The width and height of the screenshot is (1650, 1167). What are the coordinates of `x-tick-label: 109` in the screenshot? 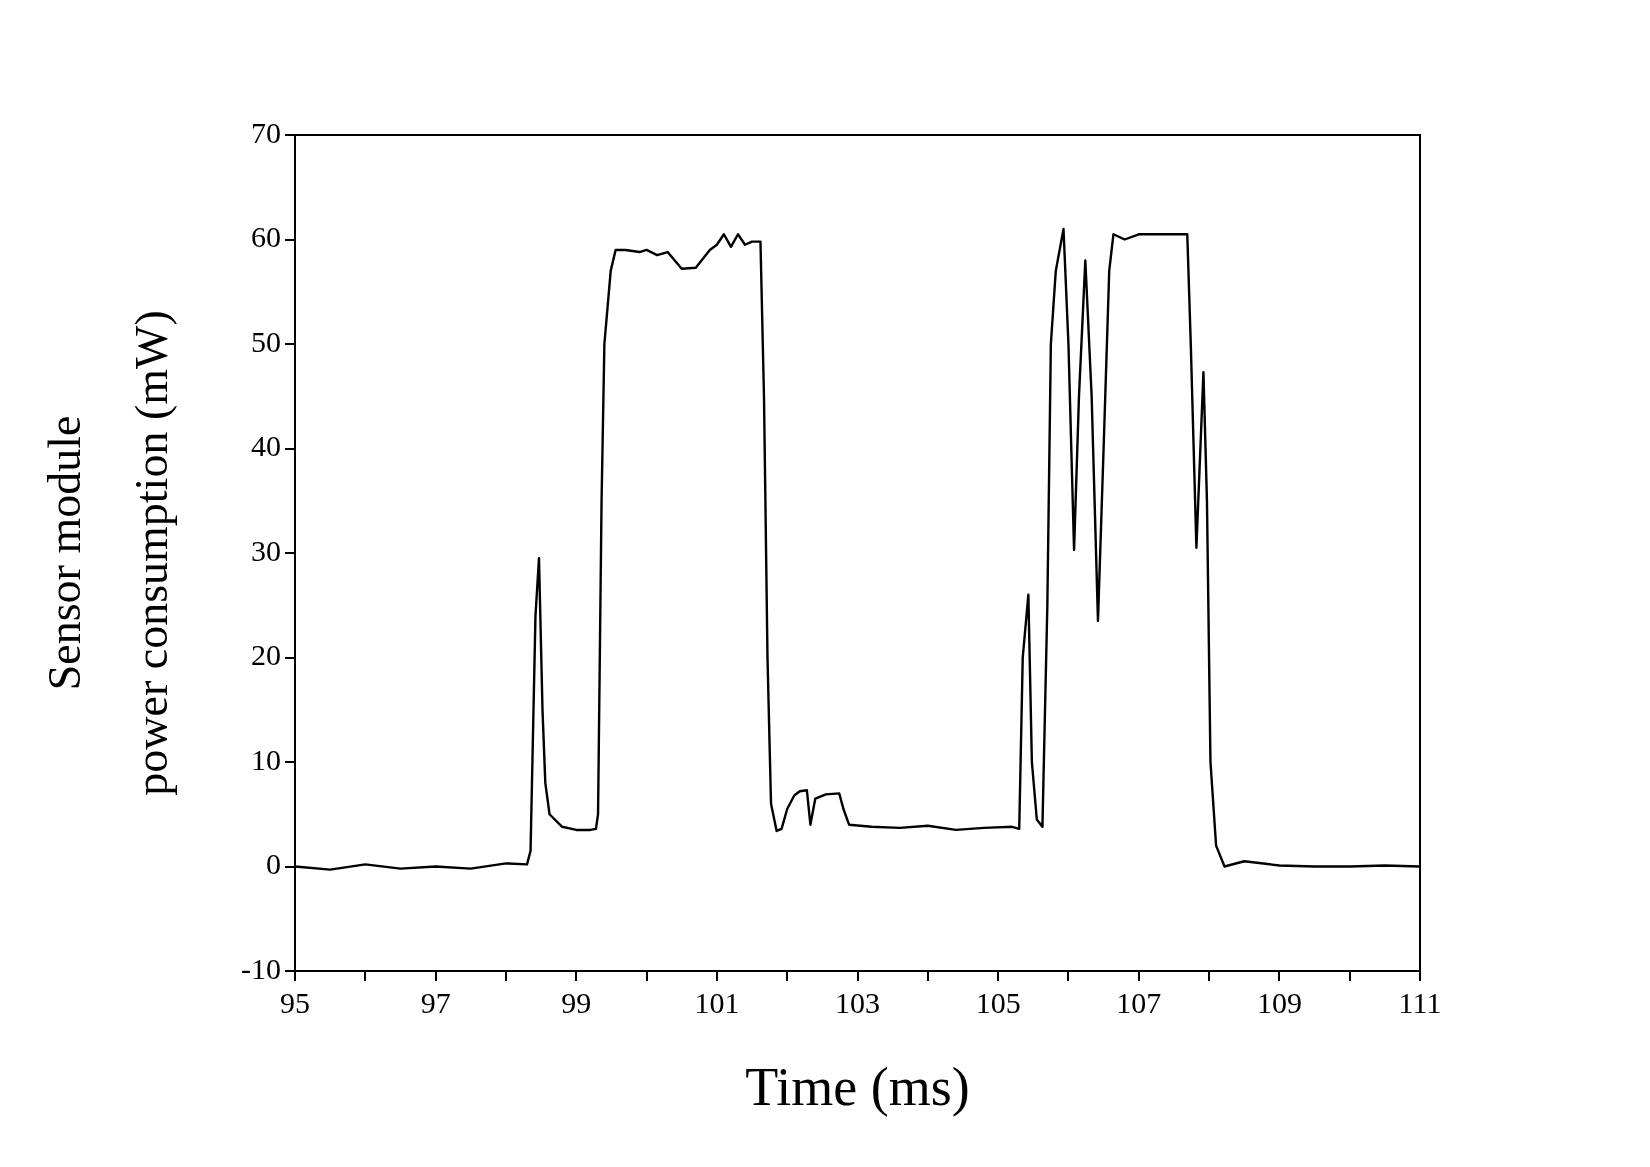 It's located at (1279, 1002).